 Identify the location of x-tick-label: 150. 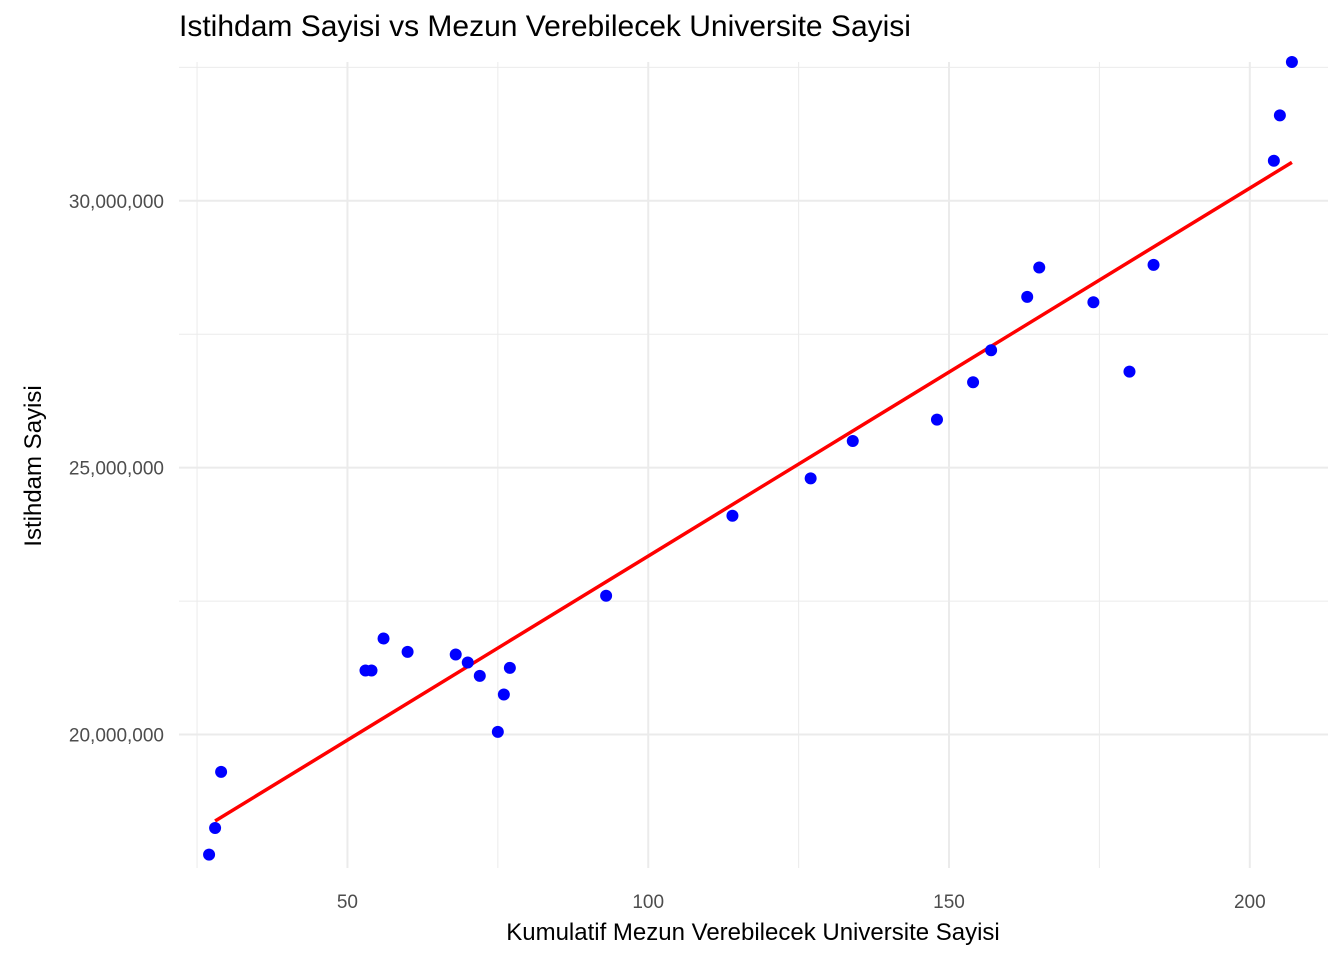
(949, 902).